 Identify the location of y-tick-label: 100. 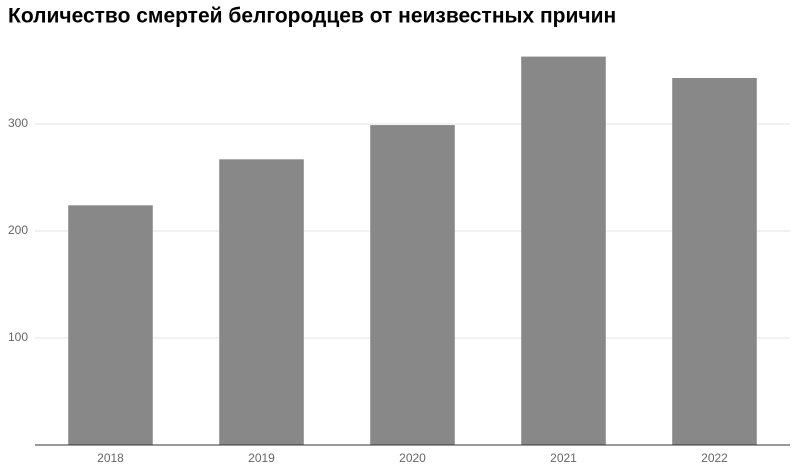
(18, 337).